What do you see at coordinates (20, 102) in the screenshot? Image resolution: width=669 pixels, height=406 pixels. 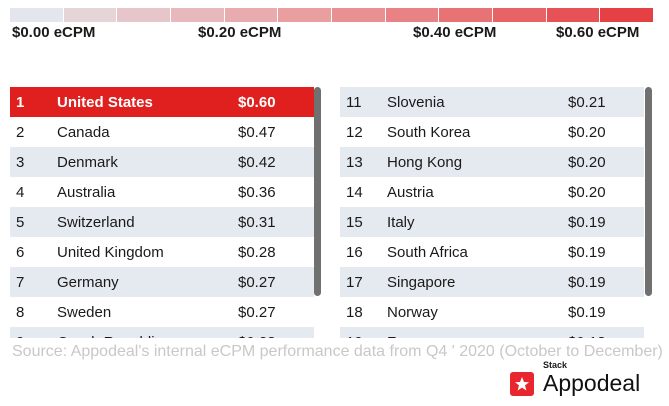 I see `rank-cell: 1` at bounding box center [20, 102].